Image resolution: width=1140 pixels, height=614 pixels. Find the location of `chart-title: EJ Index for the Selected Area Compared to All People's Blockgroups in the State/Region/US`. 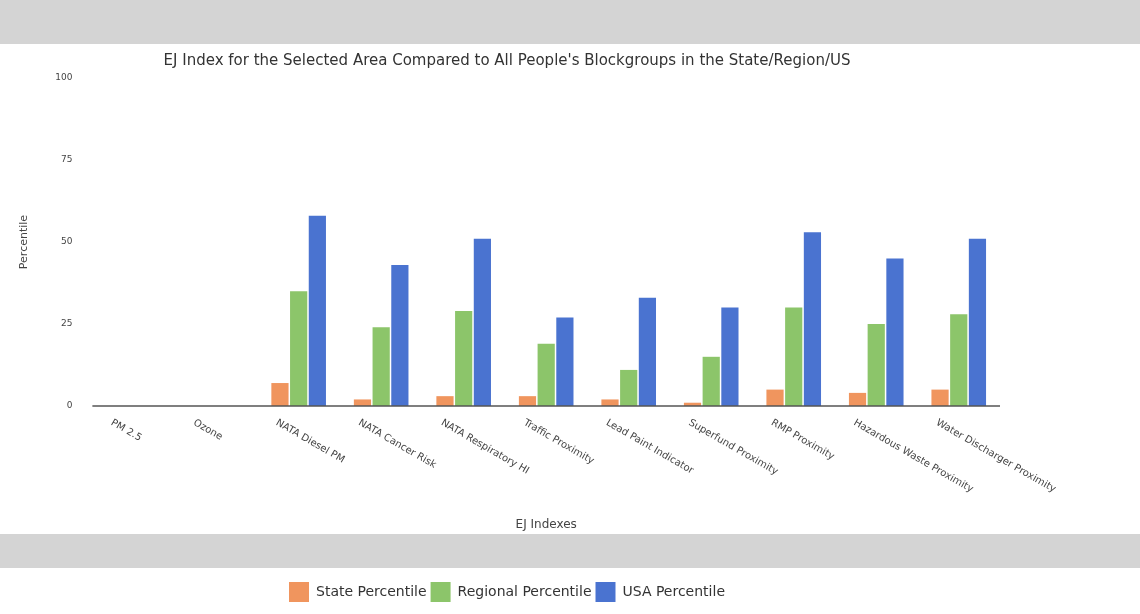

chart-title: EJ Index for the Selected Area Compared to All People's Blockgroups in the State/Region/US is located at coordinates (507, 59).